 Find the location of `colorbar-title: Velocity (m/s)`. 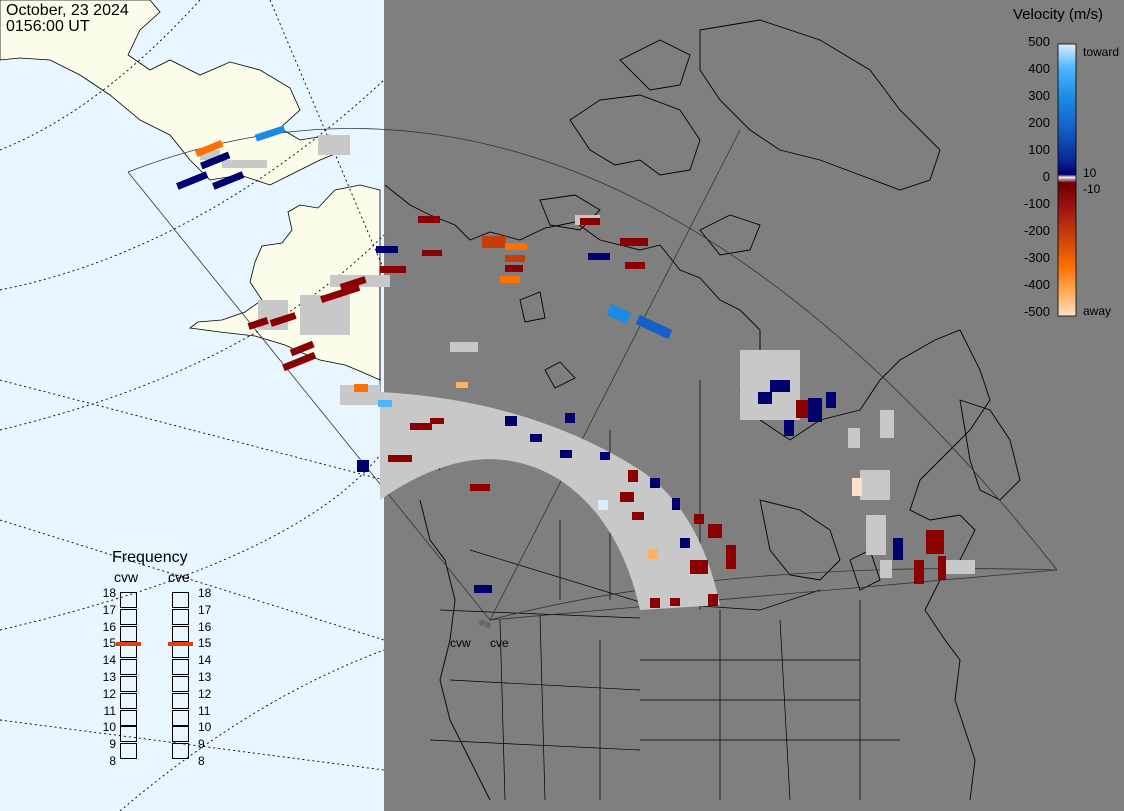

colorbar-title: Velocity (m/s) is located at coordinates (1058, 14).